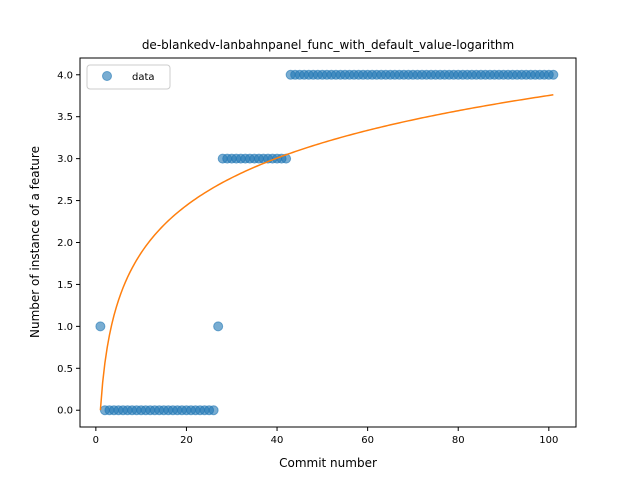  What do you see at coordinates (65, 159) in the screenshot?
I see `y-tick-label: 3.0` at bounding box center [65, 159].